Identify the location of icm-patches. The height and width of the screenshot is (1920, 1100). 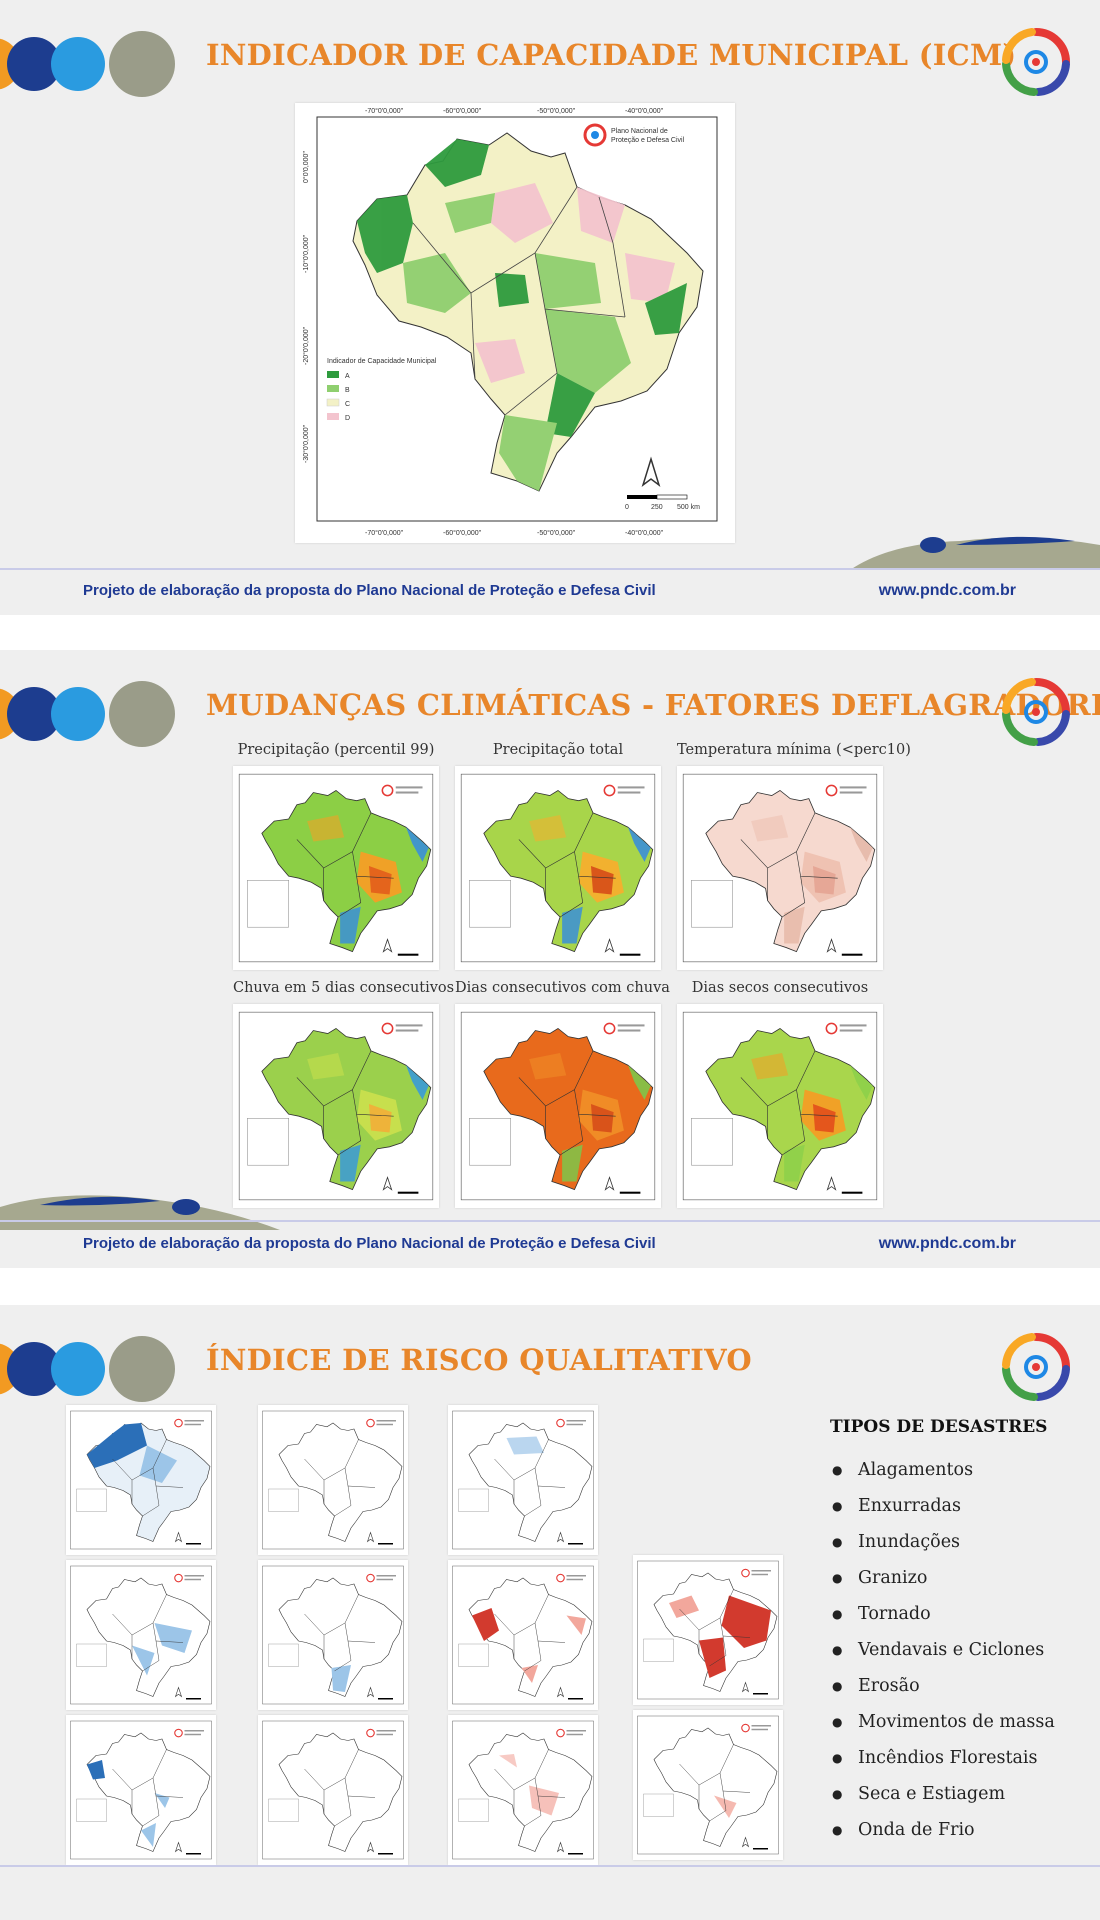
(522, 315).